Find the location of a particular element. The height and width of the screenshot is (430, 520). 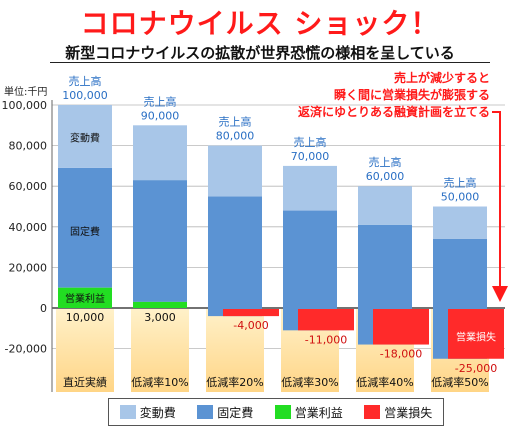

x-tick-label: 直近実績 is located at coordinates (85, 382).